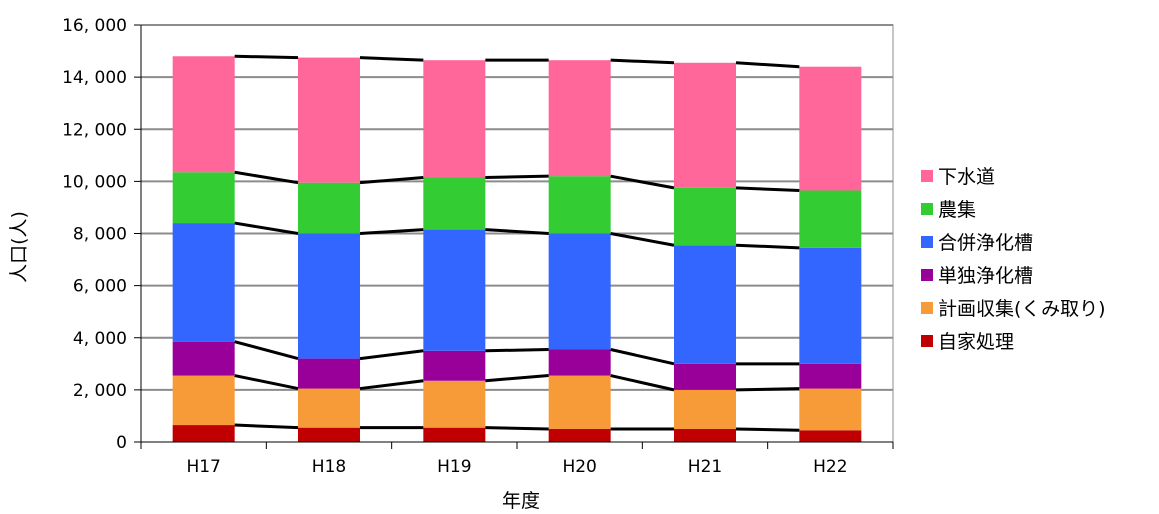 The height and width of the screenshot is (514, 1159). Describe the element at coordinates (957, 210) in the screenshot. I see `legend-label: 農集` at that location.